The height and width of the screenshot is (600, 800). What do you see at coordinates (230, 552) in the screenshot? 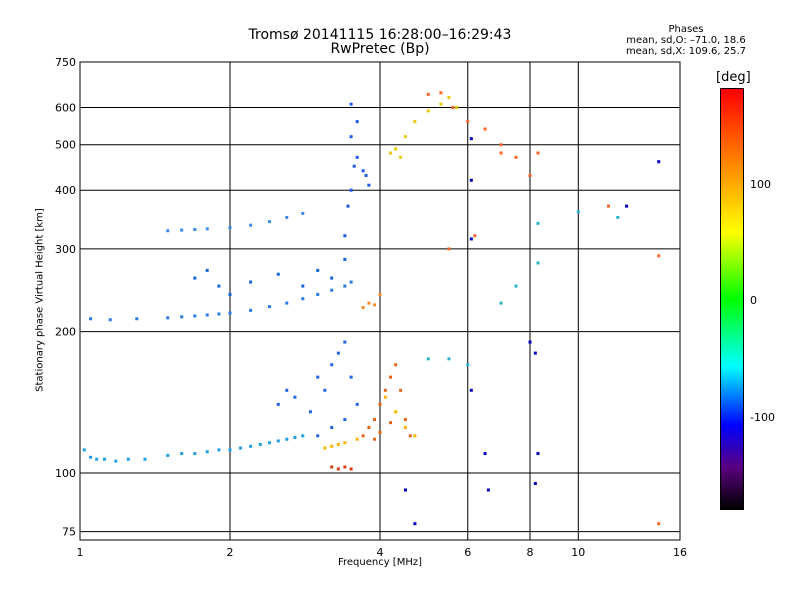
I see `x-tick-label: 2` at bounding box center [230, 552].